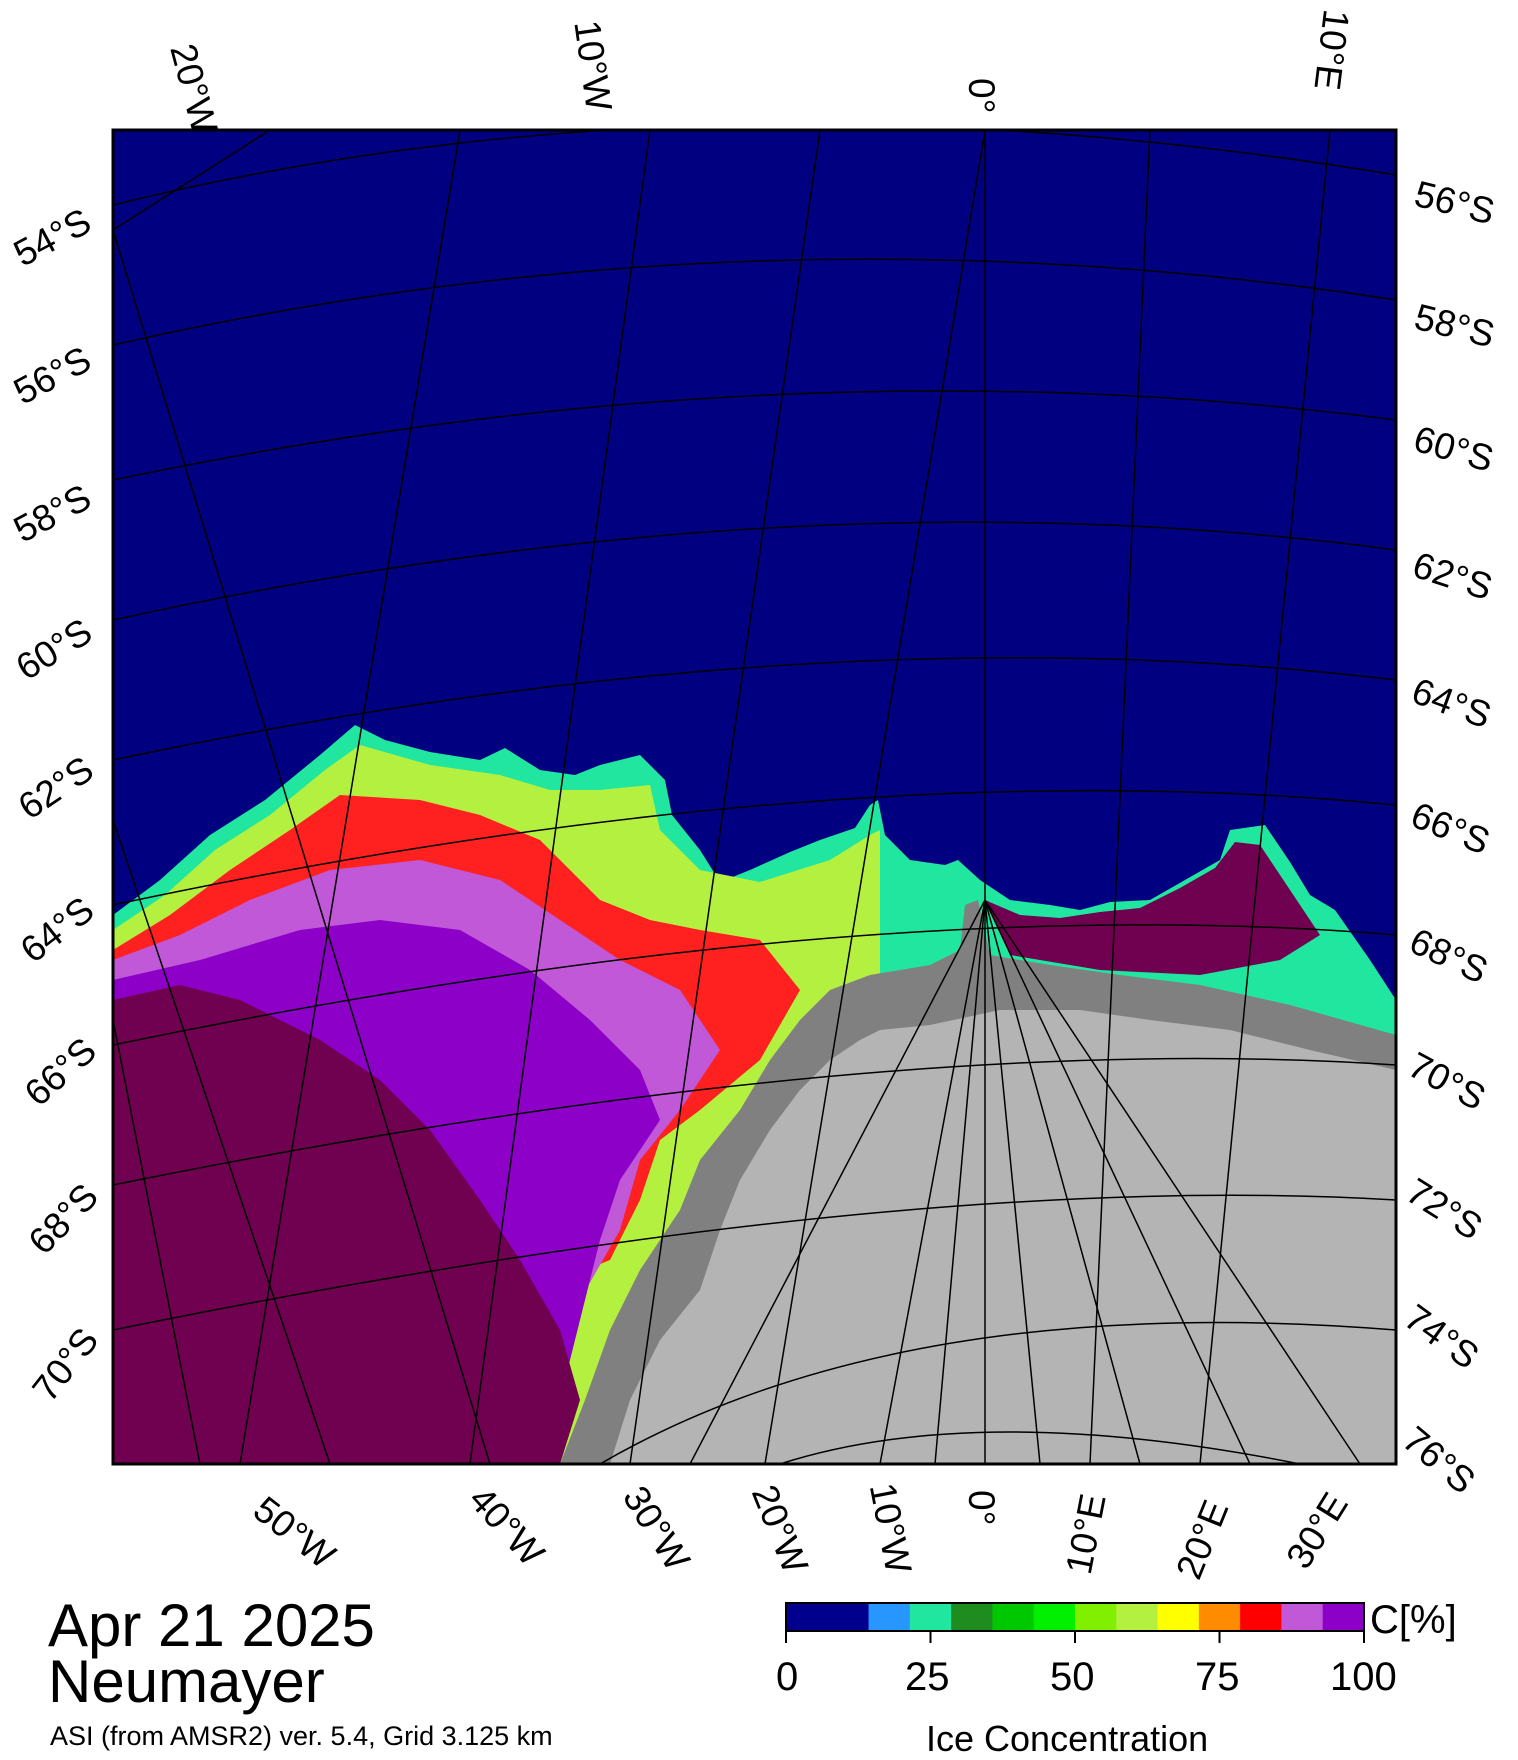 The width and height of the screenshot is (1518, 1760). What do you see at coordinates (1067, 1738) in the screenshot?
I see `colorbar-title: Ice Concentration` at bounding box center [1067, 1738].